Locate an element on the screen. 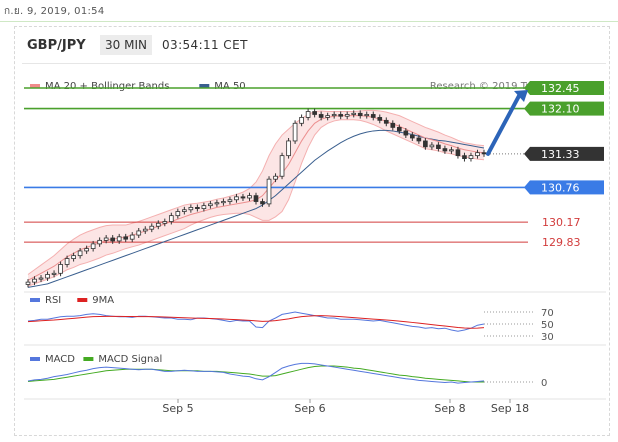 The height and width of the screenshot is (442, 618). legend-label-0: MACD is located at coordinates (60, 359).